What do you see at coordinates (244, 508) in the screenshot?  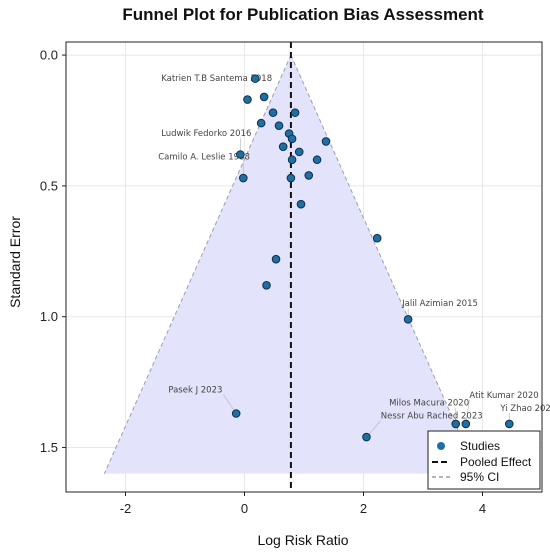 I see `x-tick-label: 0` at bounding box center [244, 508].